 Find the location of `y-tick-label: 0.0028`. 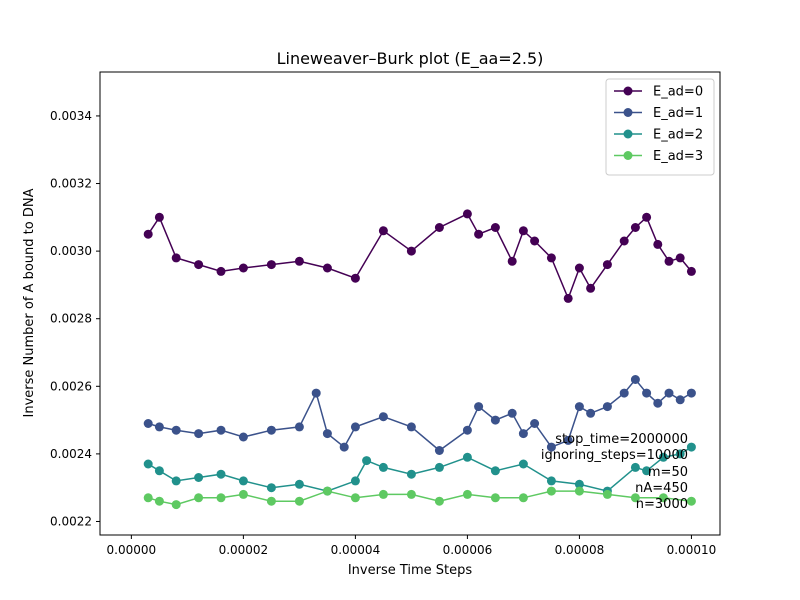

y-tick-label: 0.0028 is located at coordinates (71, 319).